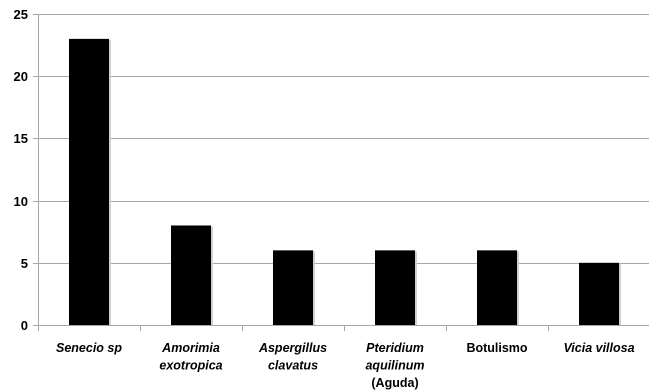  What do you see at coordinates (21, 14) in the screenshot?
I see `y-tick-label: 25` at bounding box center [21, 14].